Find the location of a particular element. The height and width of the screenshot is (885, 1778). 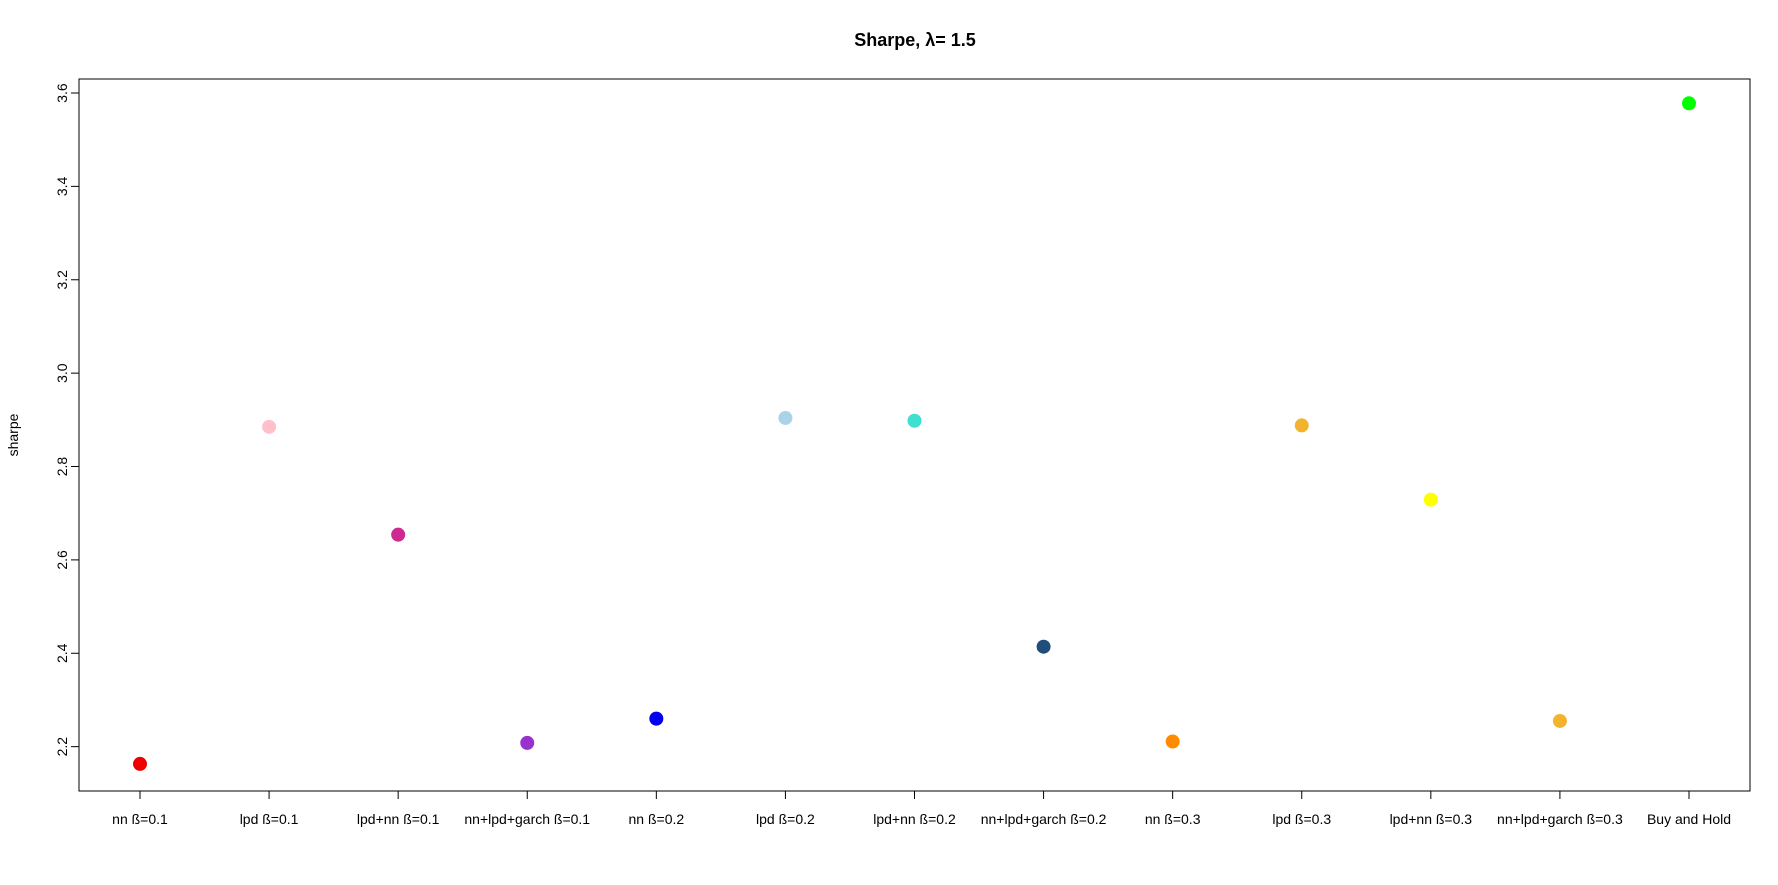

chart-title: Sharpe, λ= 1.5 is located at coordinates (915, 40).